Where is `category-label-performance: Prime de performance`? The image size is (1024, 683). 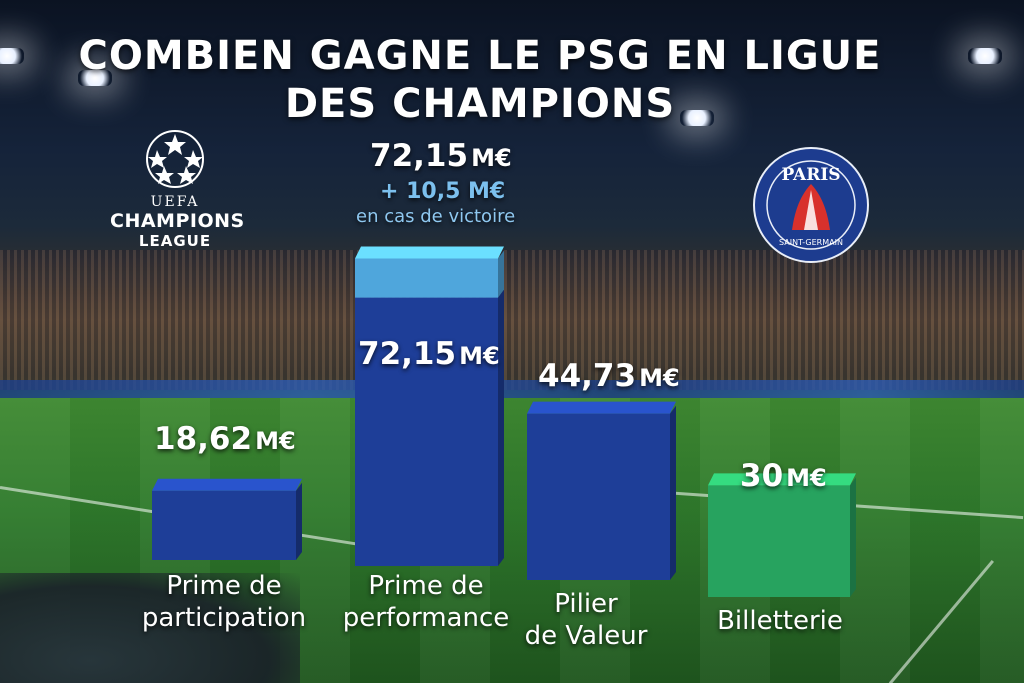 category-label-performance: Prime de performance is located at coordinates (426, 602).